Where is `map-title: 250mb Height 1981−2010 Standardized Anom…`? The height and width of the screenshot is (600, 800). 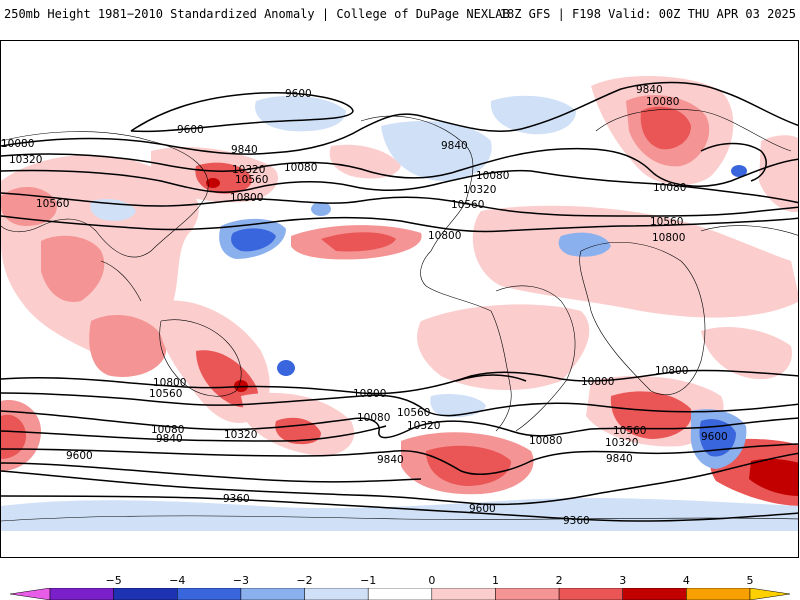
map-title: 250mb Height 1981−2010 Standardized Anom… is located at coordinates (257, 14).